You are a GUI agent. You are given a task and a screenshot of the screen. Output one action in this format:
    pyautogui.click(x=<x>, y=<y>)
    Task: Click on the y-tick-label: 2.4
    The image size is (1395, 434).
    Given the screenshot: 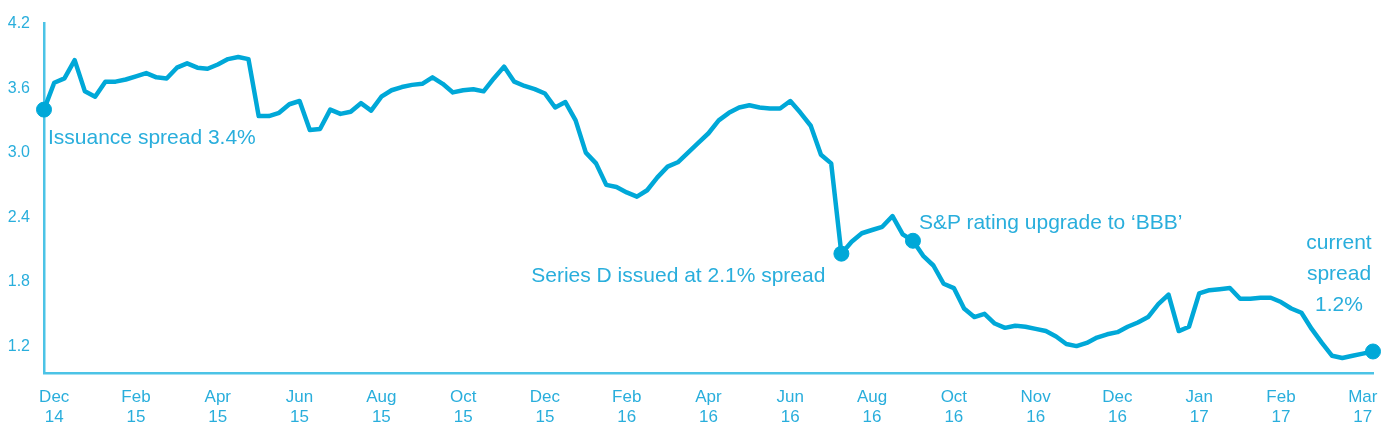 What is the action you would take?
    pyautogui.click(x=19, y=216)
    